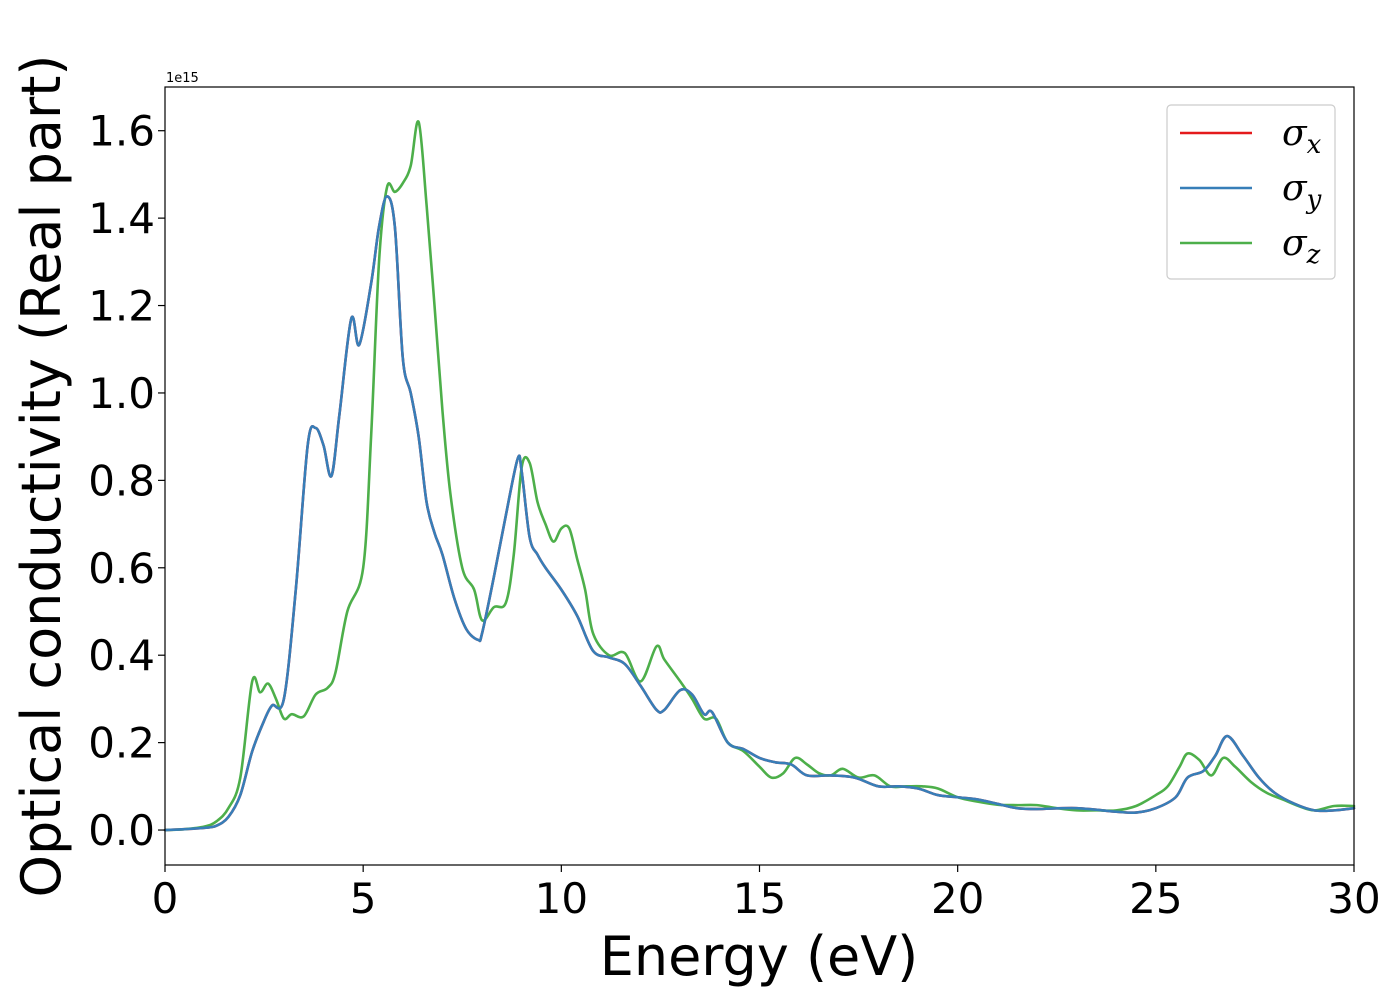 The image size is (1400, 1000). What do you see at coordinates (957, 898) in the screenshot?
I see `x-tick-label: 20` at bounding box center [957, 898].